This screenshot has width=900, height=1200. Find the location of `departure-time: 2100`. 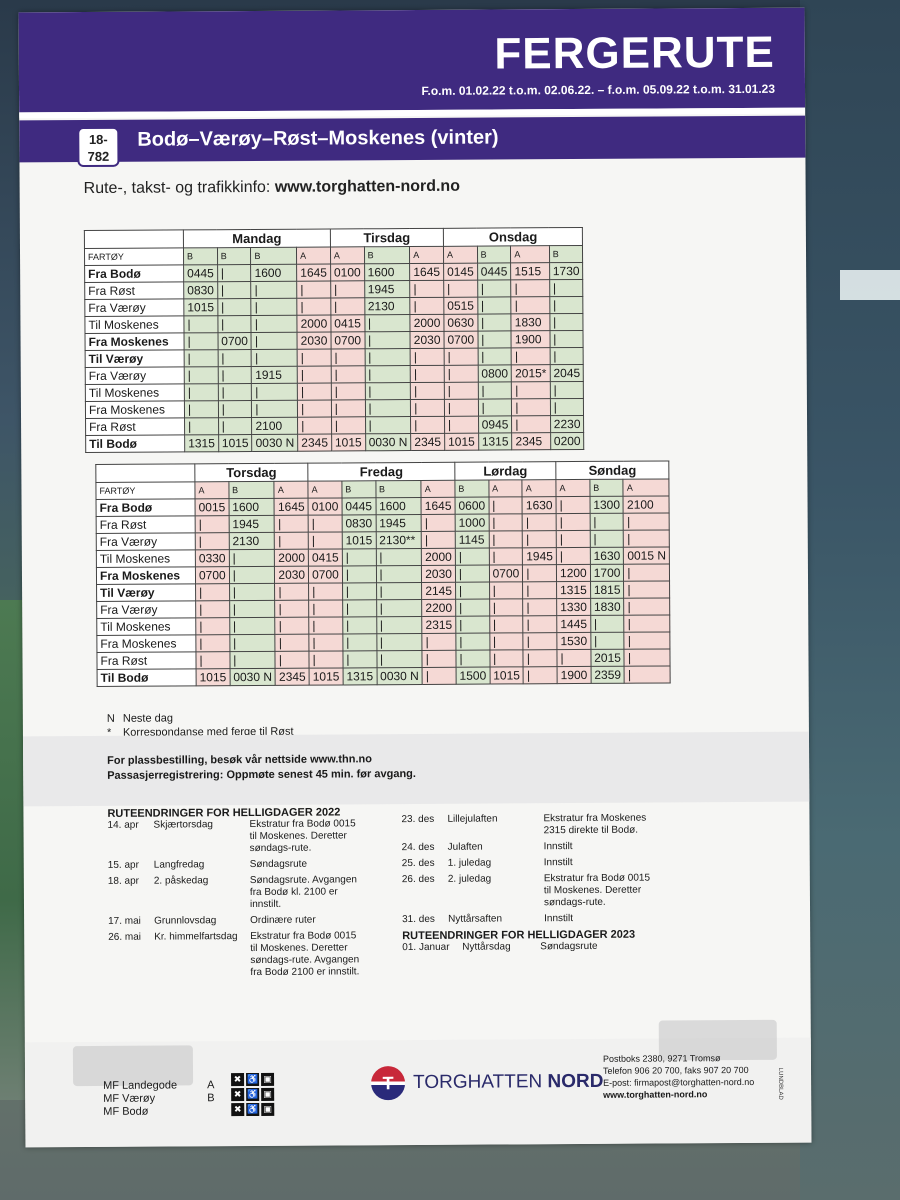

departure-time: 2100 is located at coordinates (646, 504).